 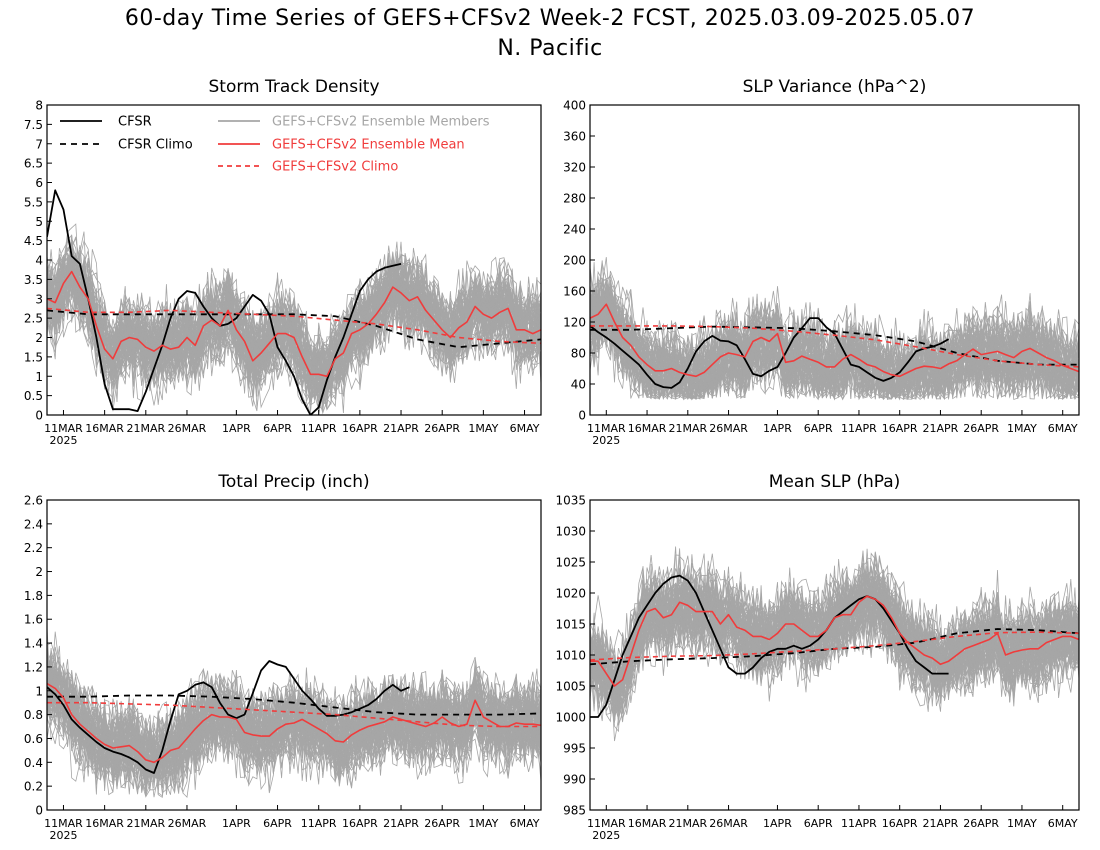 I want to click on y-tick-label: 1025, so click(x=570, y=563).